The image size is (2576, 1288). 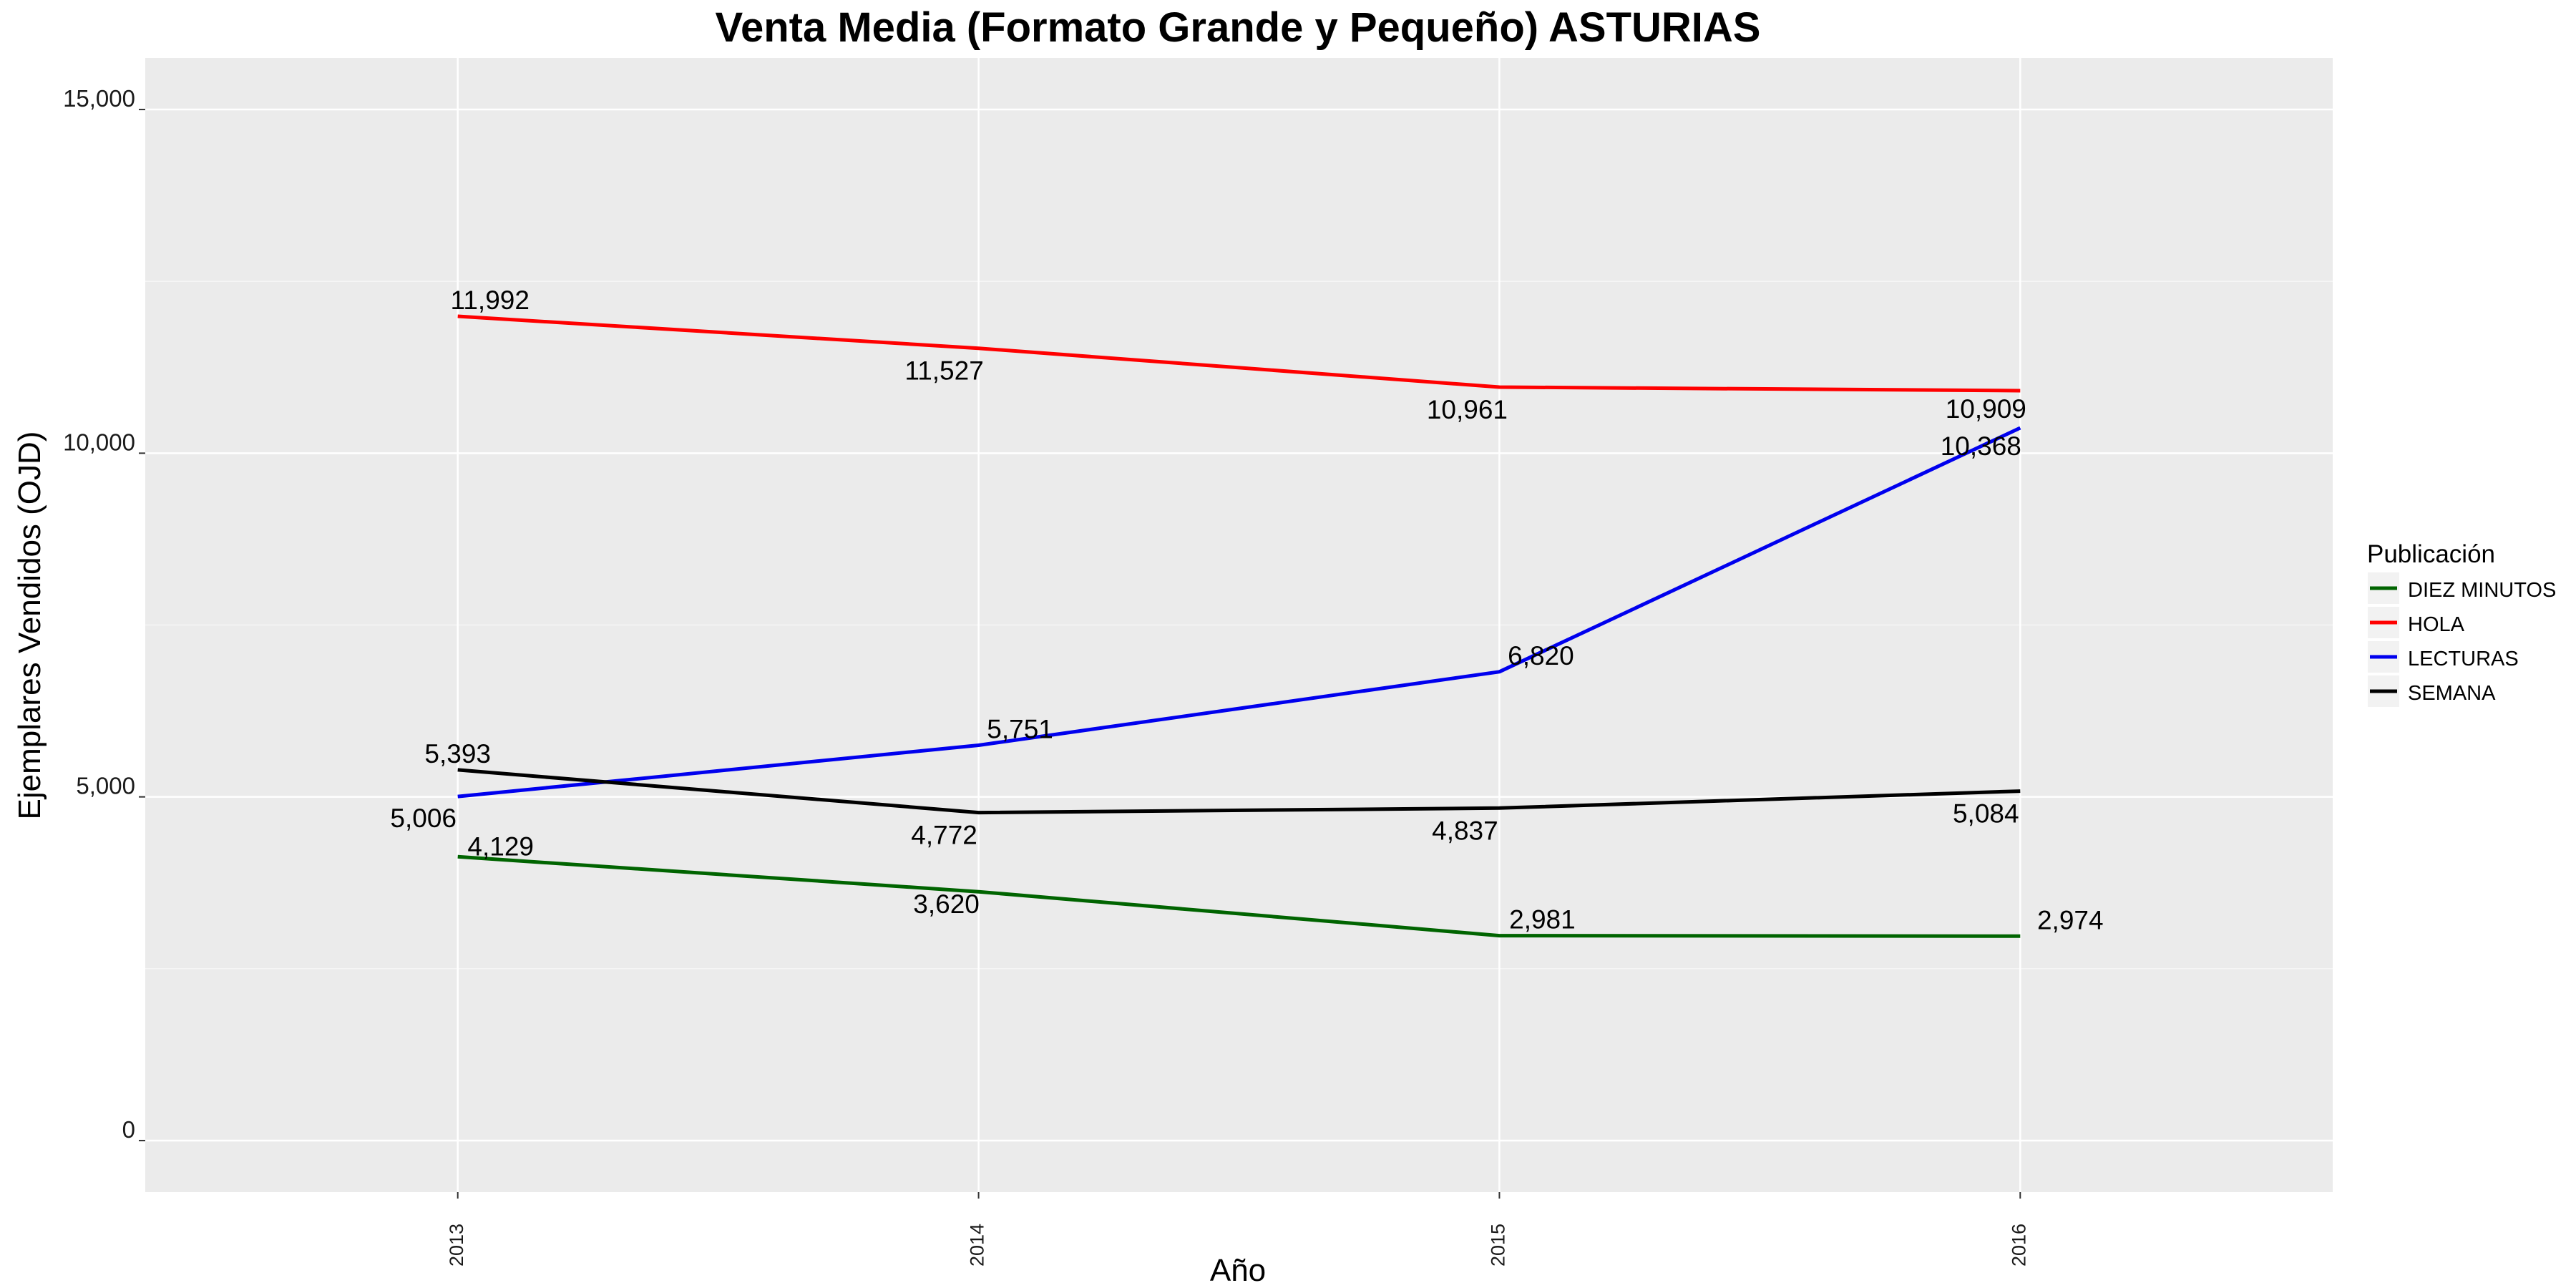 What do you see at coordinates (2482, 590) in the screenshot?
I see `legend-label: DIEZ MINUTOS` at bounding box center [2482, 590].